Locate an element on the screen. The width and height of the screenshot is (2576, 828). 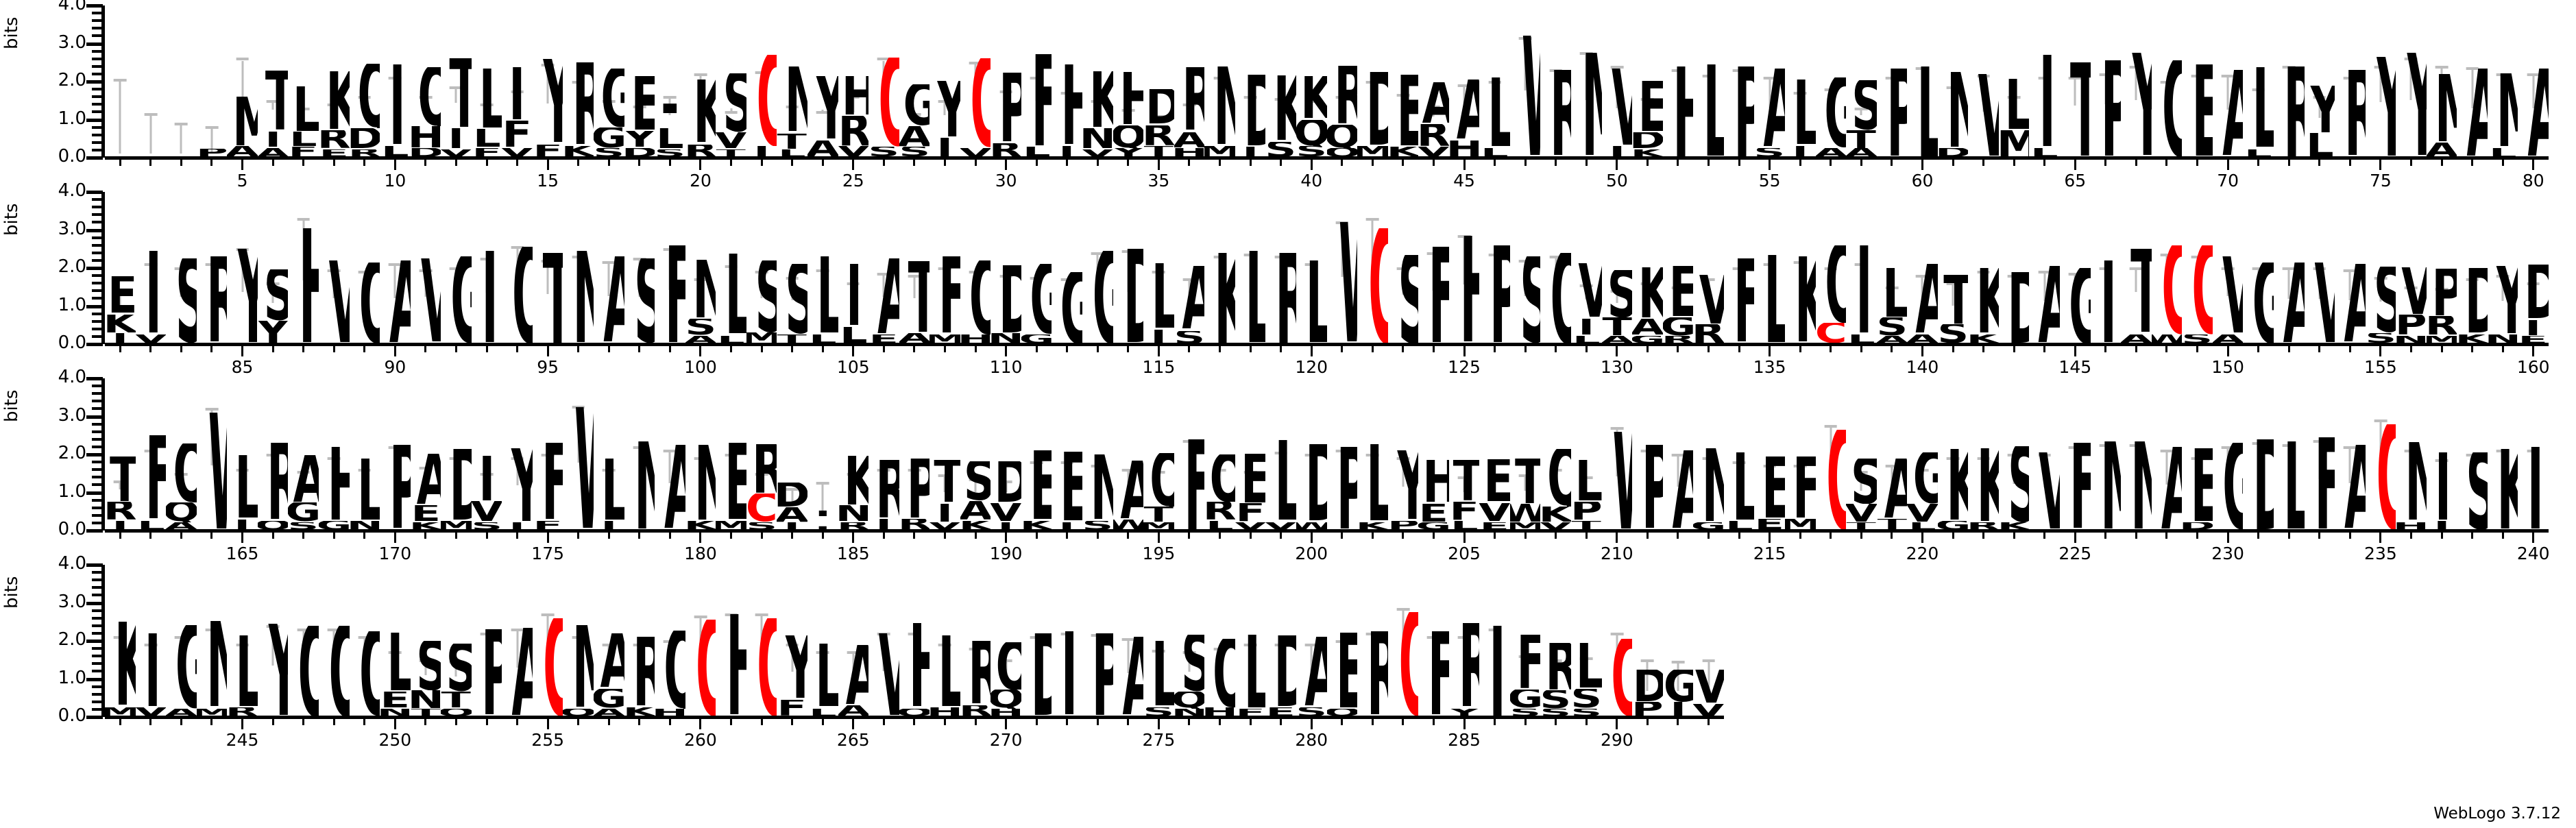
residue-letter: Q is located at coordinates (1006, 666).